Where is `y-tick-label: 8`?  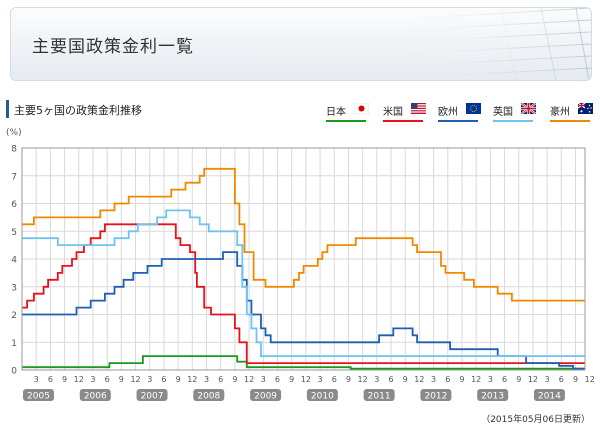 y-tick-label: 8 is located at coordinates (14, 150).